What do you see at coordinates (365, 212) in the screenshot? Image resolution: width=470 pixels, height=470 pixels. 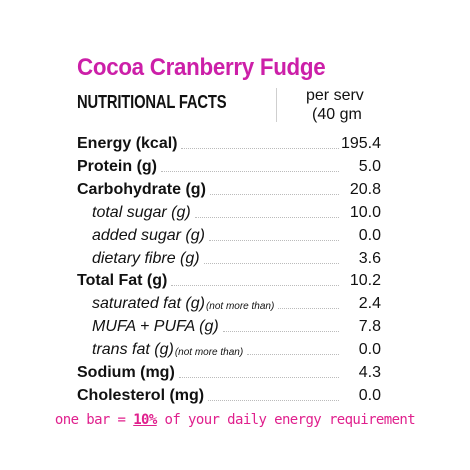 I see `nutrient-value: 10.0` at bounding box center [365, 212].